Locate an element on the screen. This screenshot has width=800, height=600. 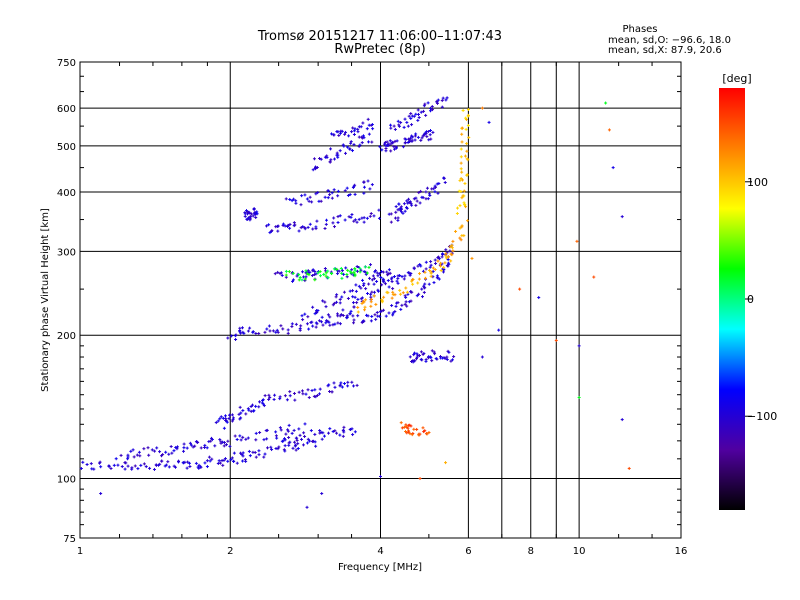
stats-heading: Phases is located at coordinates (639, 29).